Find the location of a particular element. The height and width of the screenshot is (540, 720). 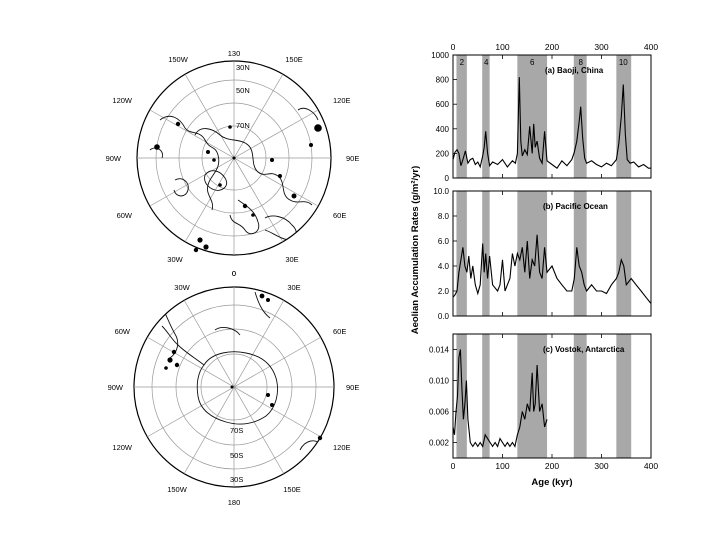

lon-label-left-upper: 120W is located at coordinates (122, 100).